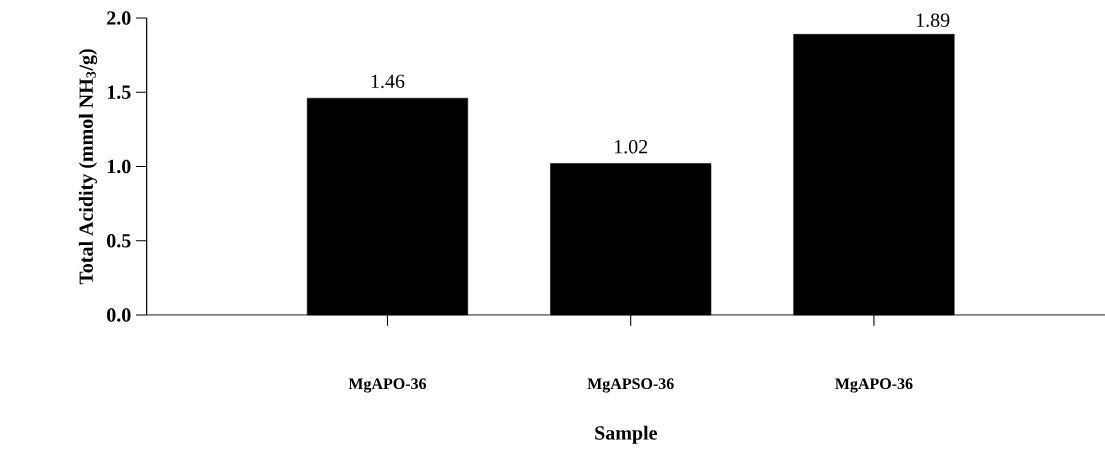 This screenshot has height=472, width=1105. Describe the element at coordinates (119, 18) in the screenshot. I see `y-tick-label: 2.0` at that location.